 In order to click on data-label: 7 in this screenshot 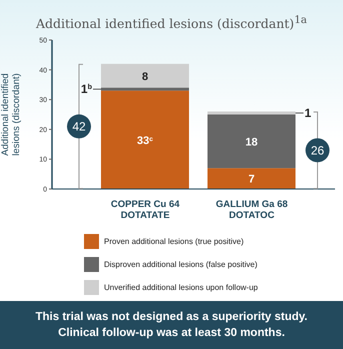, I will do `click(251, 180)`.